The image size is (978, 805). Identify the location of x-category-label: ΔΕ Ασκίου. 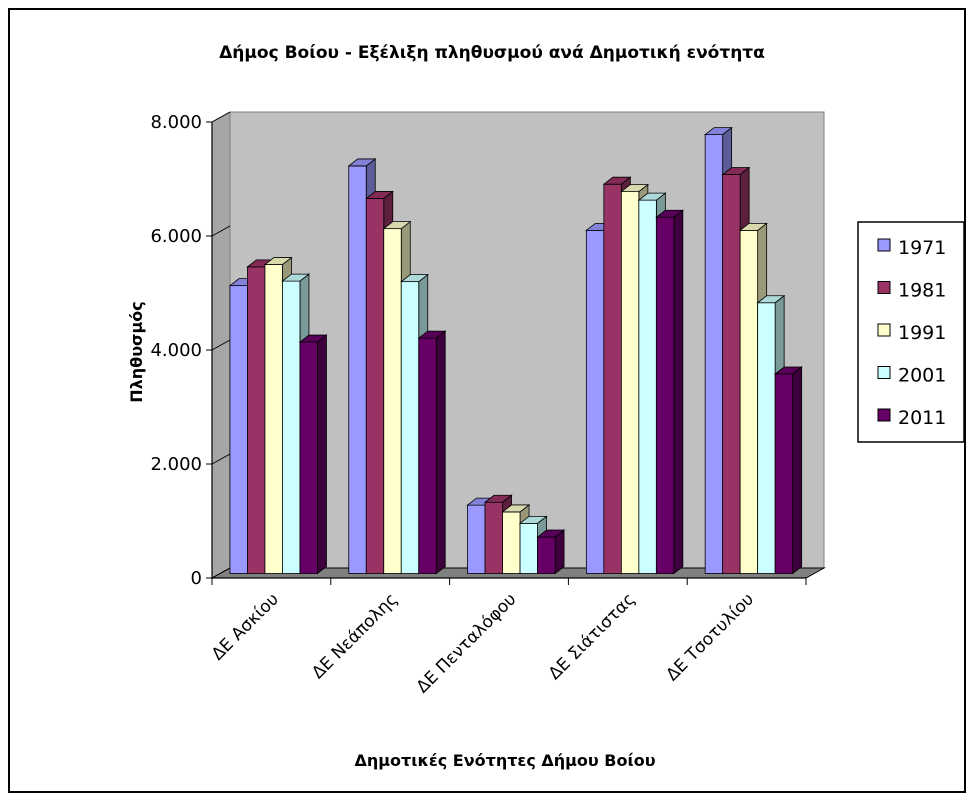
(245, 626).